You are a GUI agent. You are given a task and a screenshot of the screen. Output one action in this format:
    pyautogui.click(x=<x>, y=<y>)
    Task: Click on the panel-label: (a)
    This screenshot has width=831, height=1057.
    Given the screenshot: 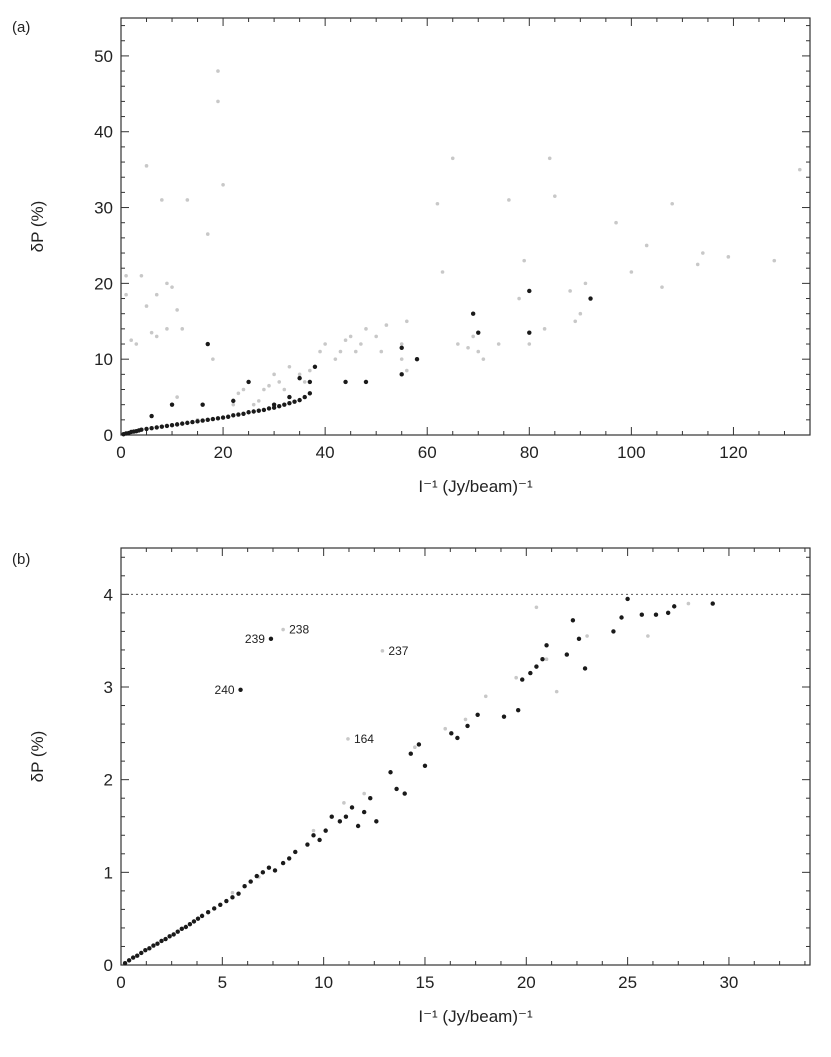 What is the action you would take?
    pyautogui.click(x=21, y=27)
    